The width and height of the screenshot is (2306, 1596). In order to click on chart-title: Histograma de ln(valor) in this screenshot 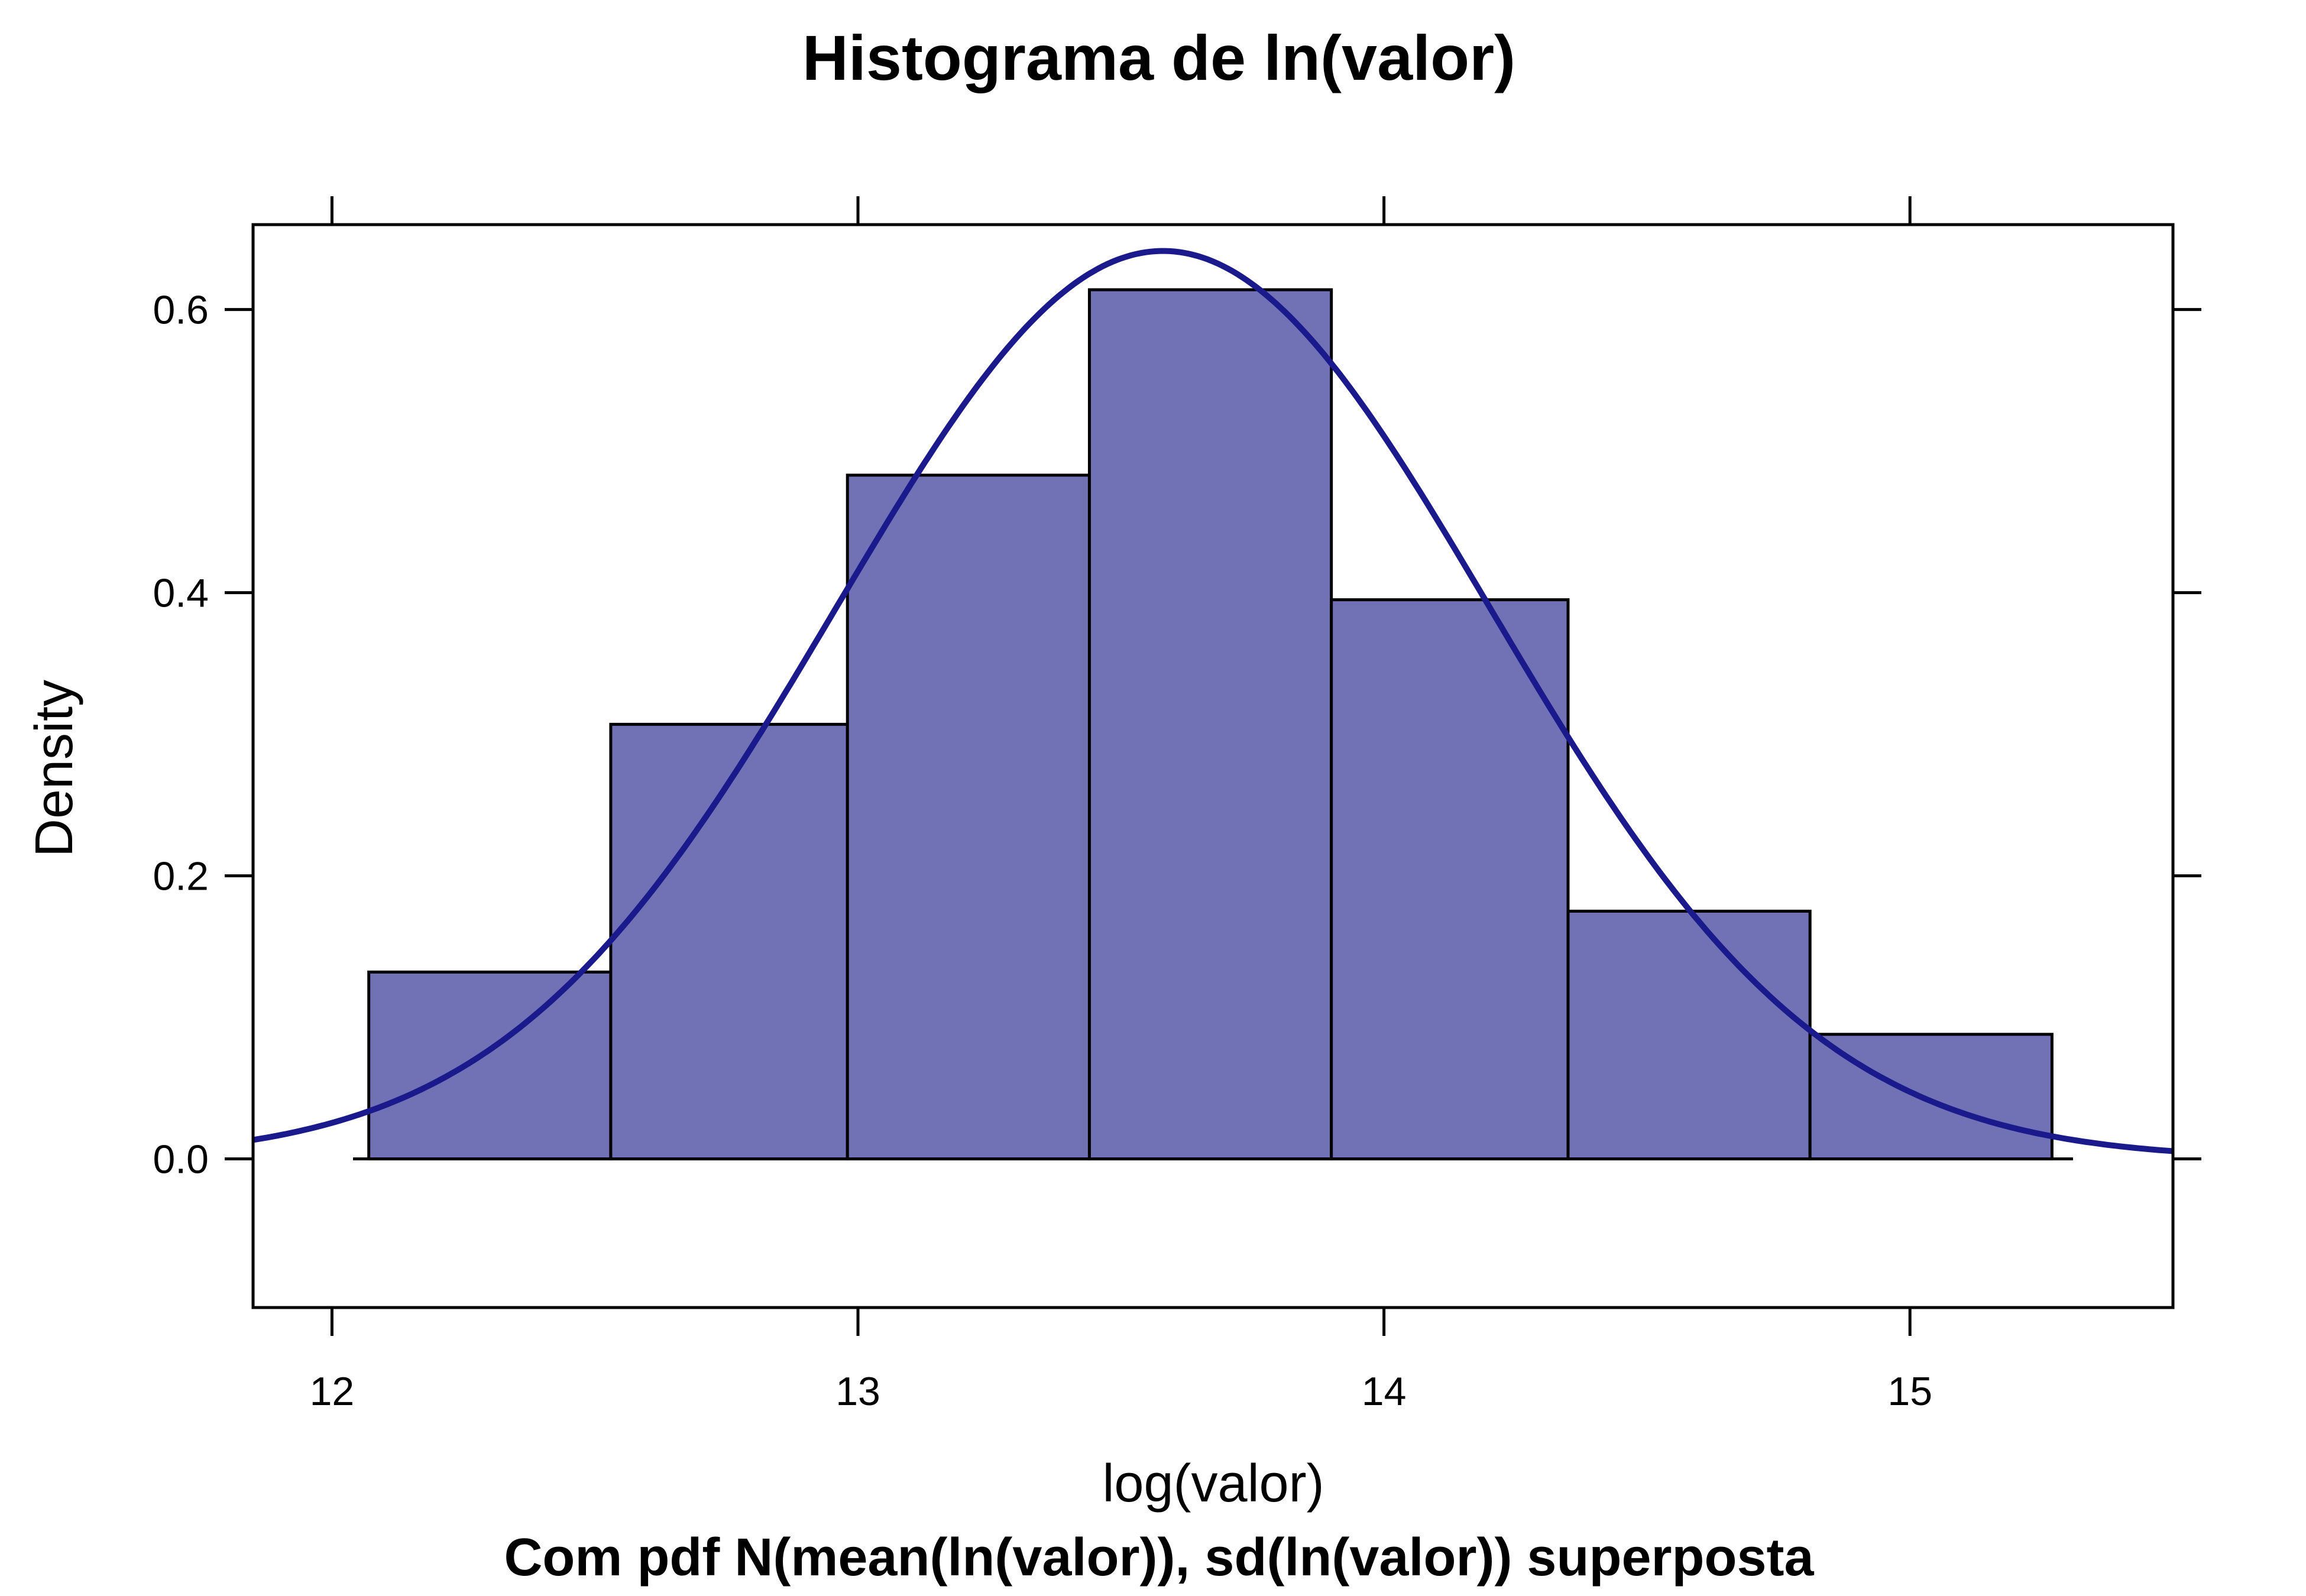, I will do `click(1158, 57)`.